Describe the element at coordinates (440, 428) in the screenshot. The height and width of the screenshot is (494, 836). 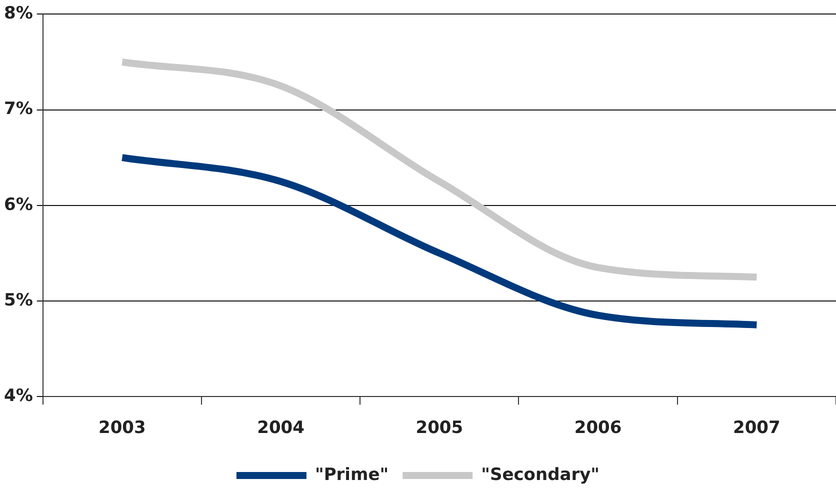
I see `x-tick-label: 2005` at that location.